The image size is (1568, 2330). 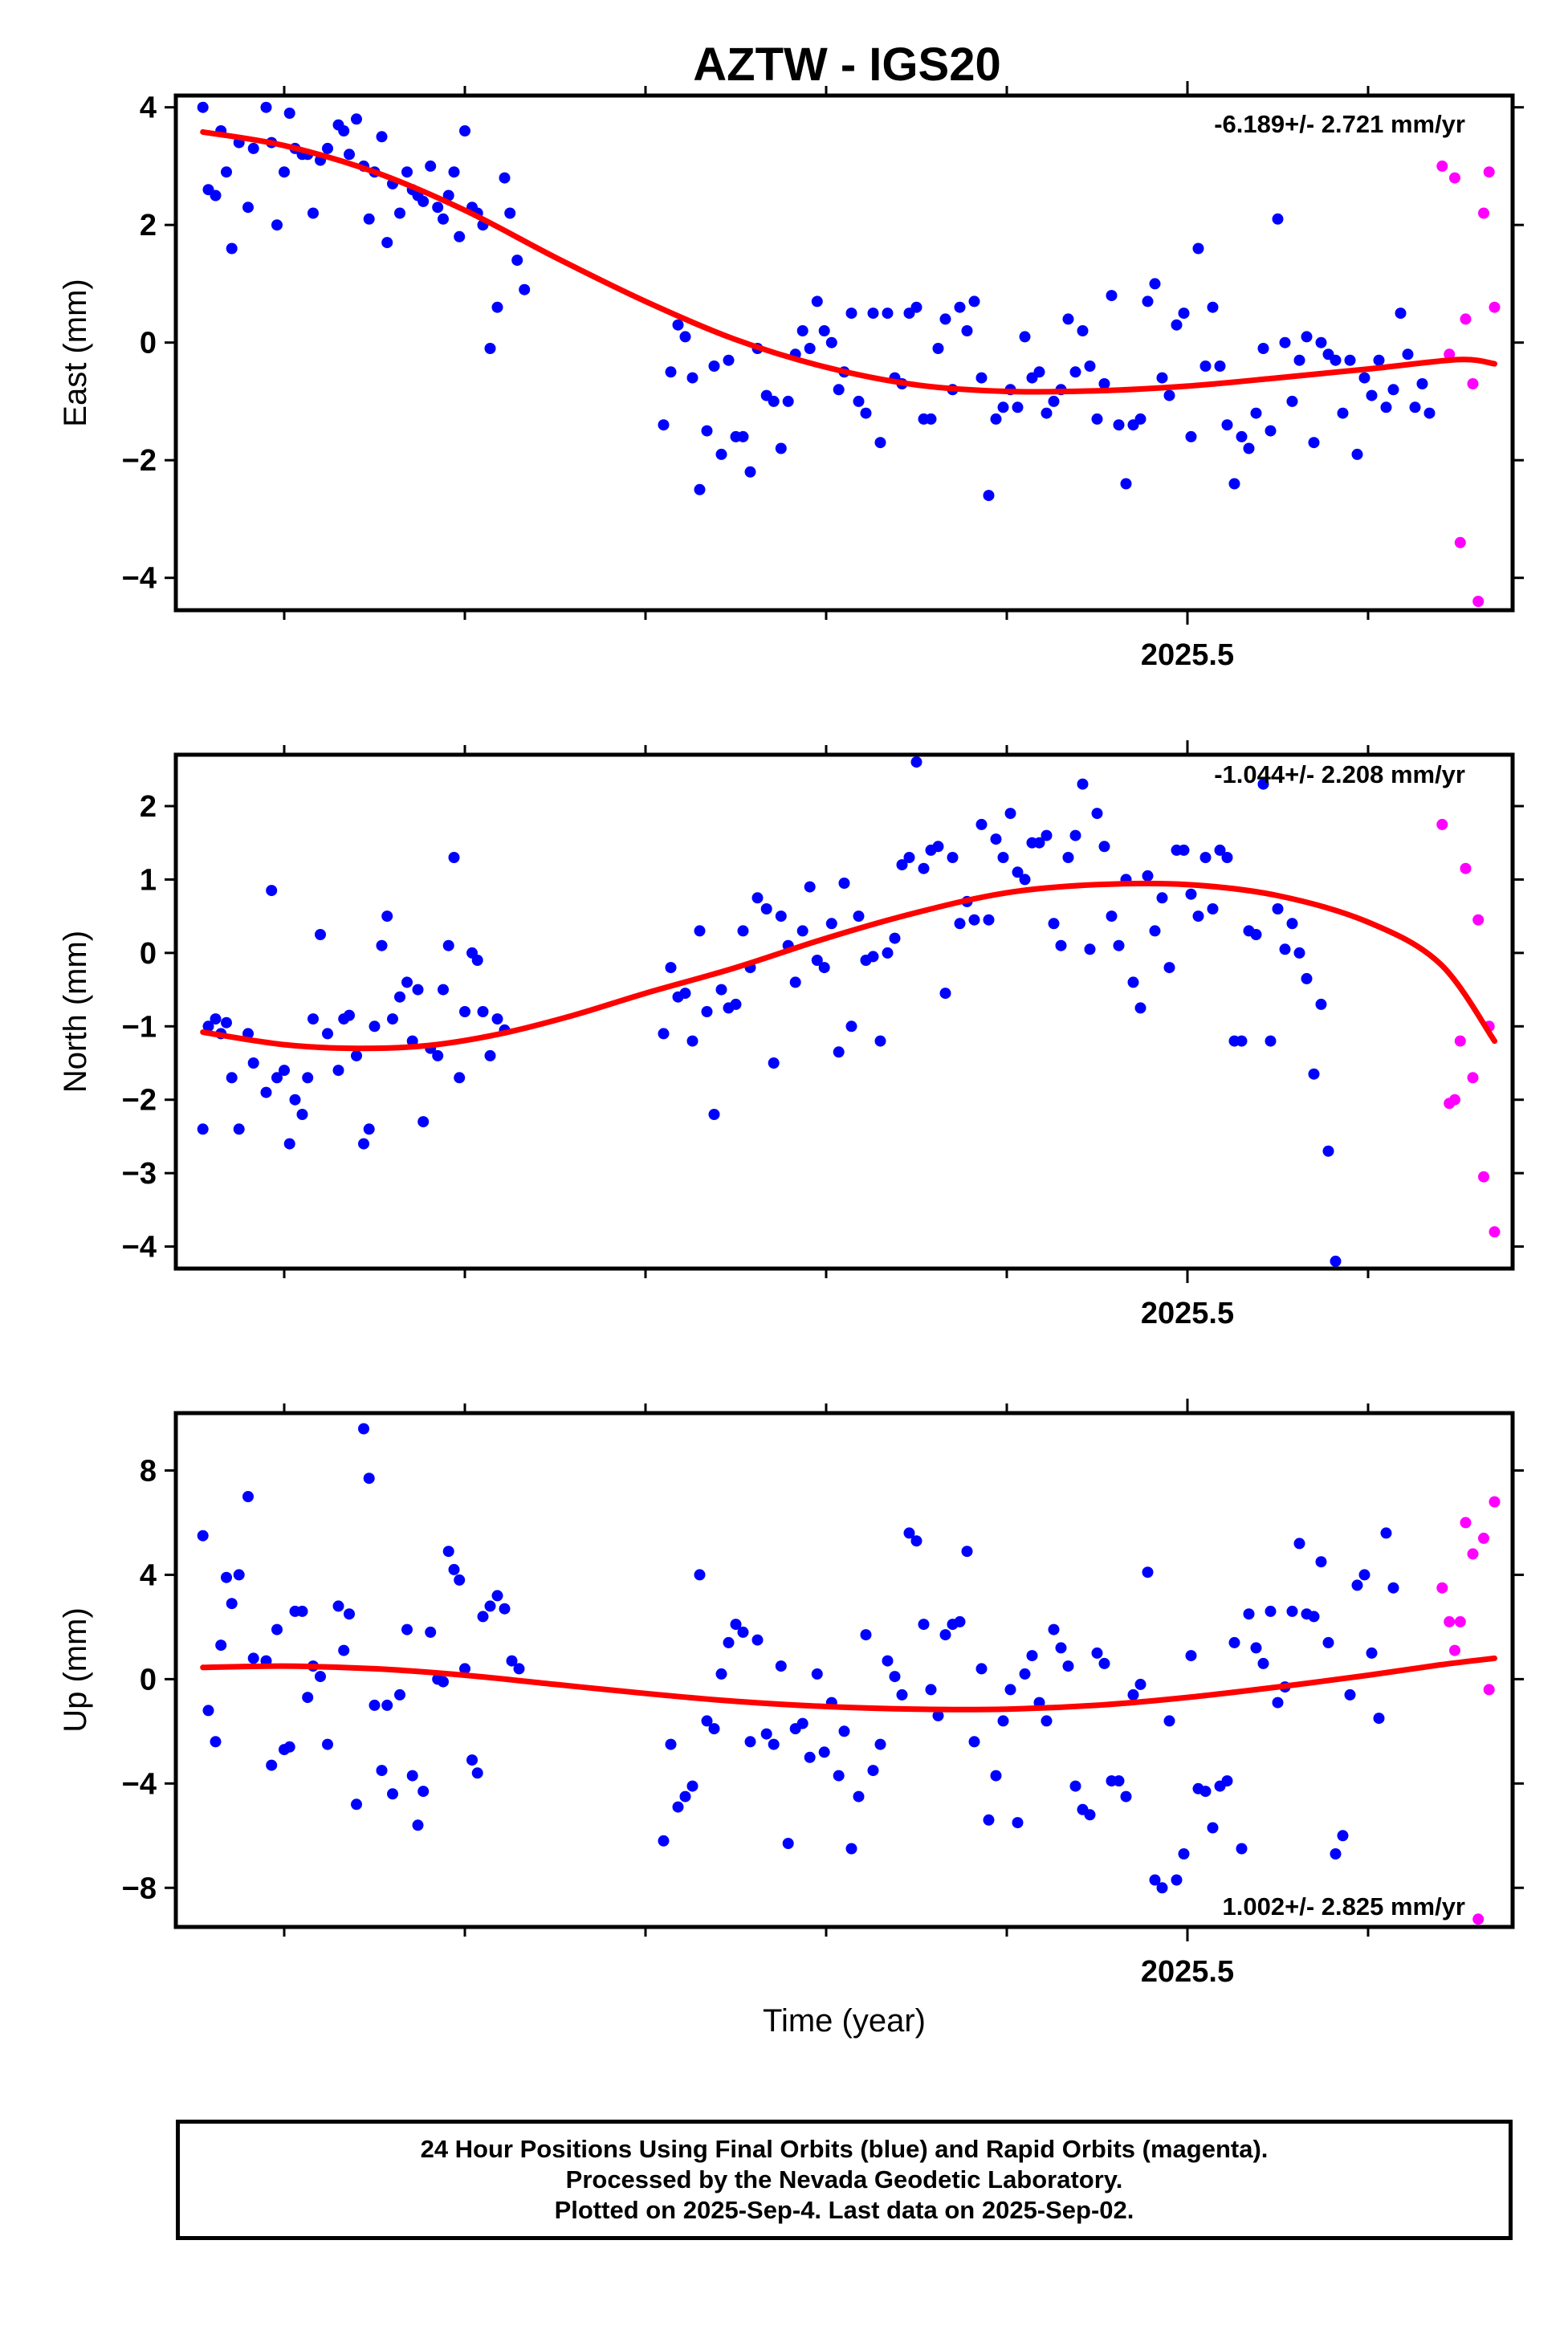 I want to click on north-y-tick-label: 1, so click(x=148, y=880).